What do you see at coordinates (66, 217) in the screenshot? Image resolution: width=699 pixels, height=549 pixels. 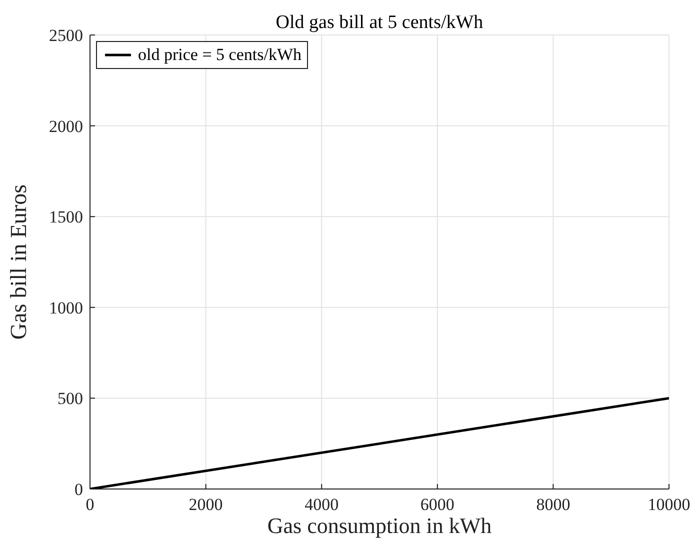 I see `y-tick-label: 1500` at bounding box center [66, 217].